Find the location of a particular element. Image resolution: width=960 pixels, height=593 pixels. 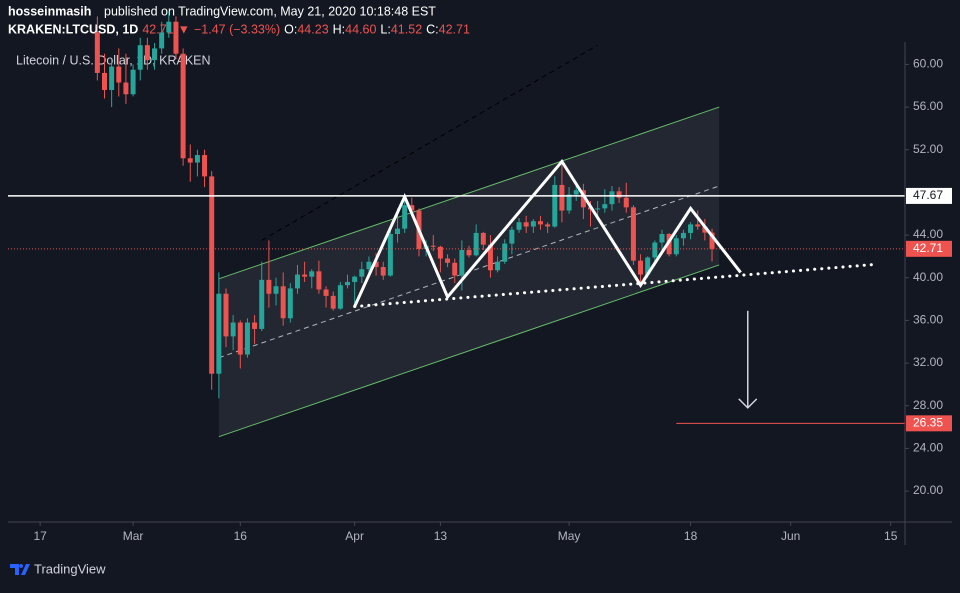

x-tick-label: 15 is located at coordinates (891, 536).